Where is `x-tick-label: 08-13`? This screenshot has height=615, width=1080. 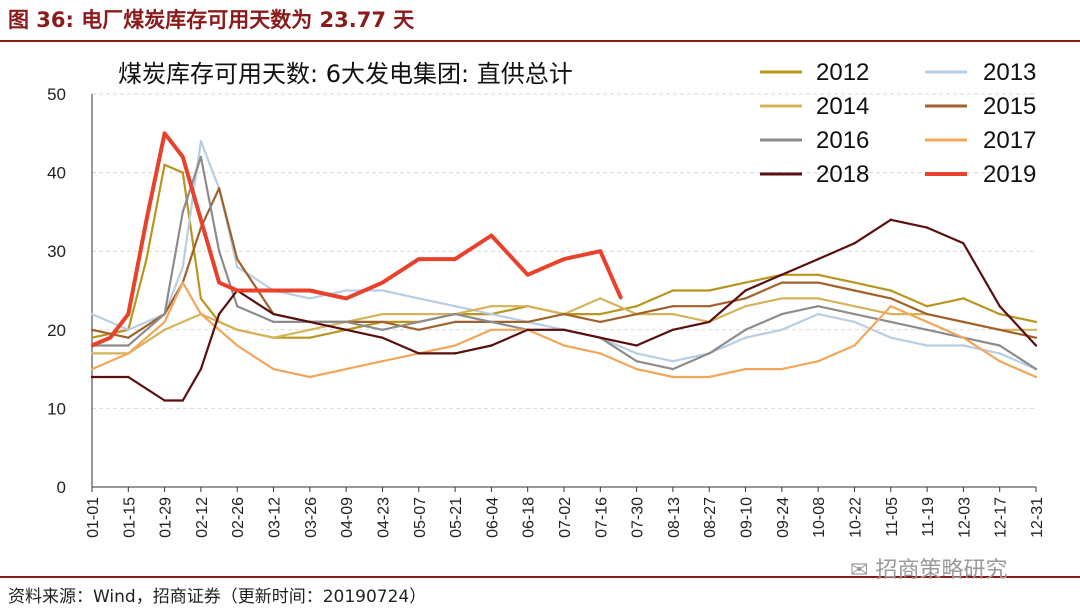
x-tick-label: 08-13 is located at coordinates (674, 517).